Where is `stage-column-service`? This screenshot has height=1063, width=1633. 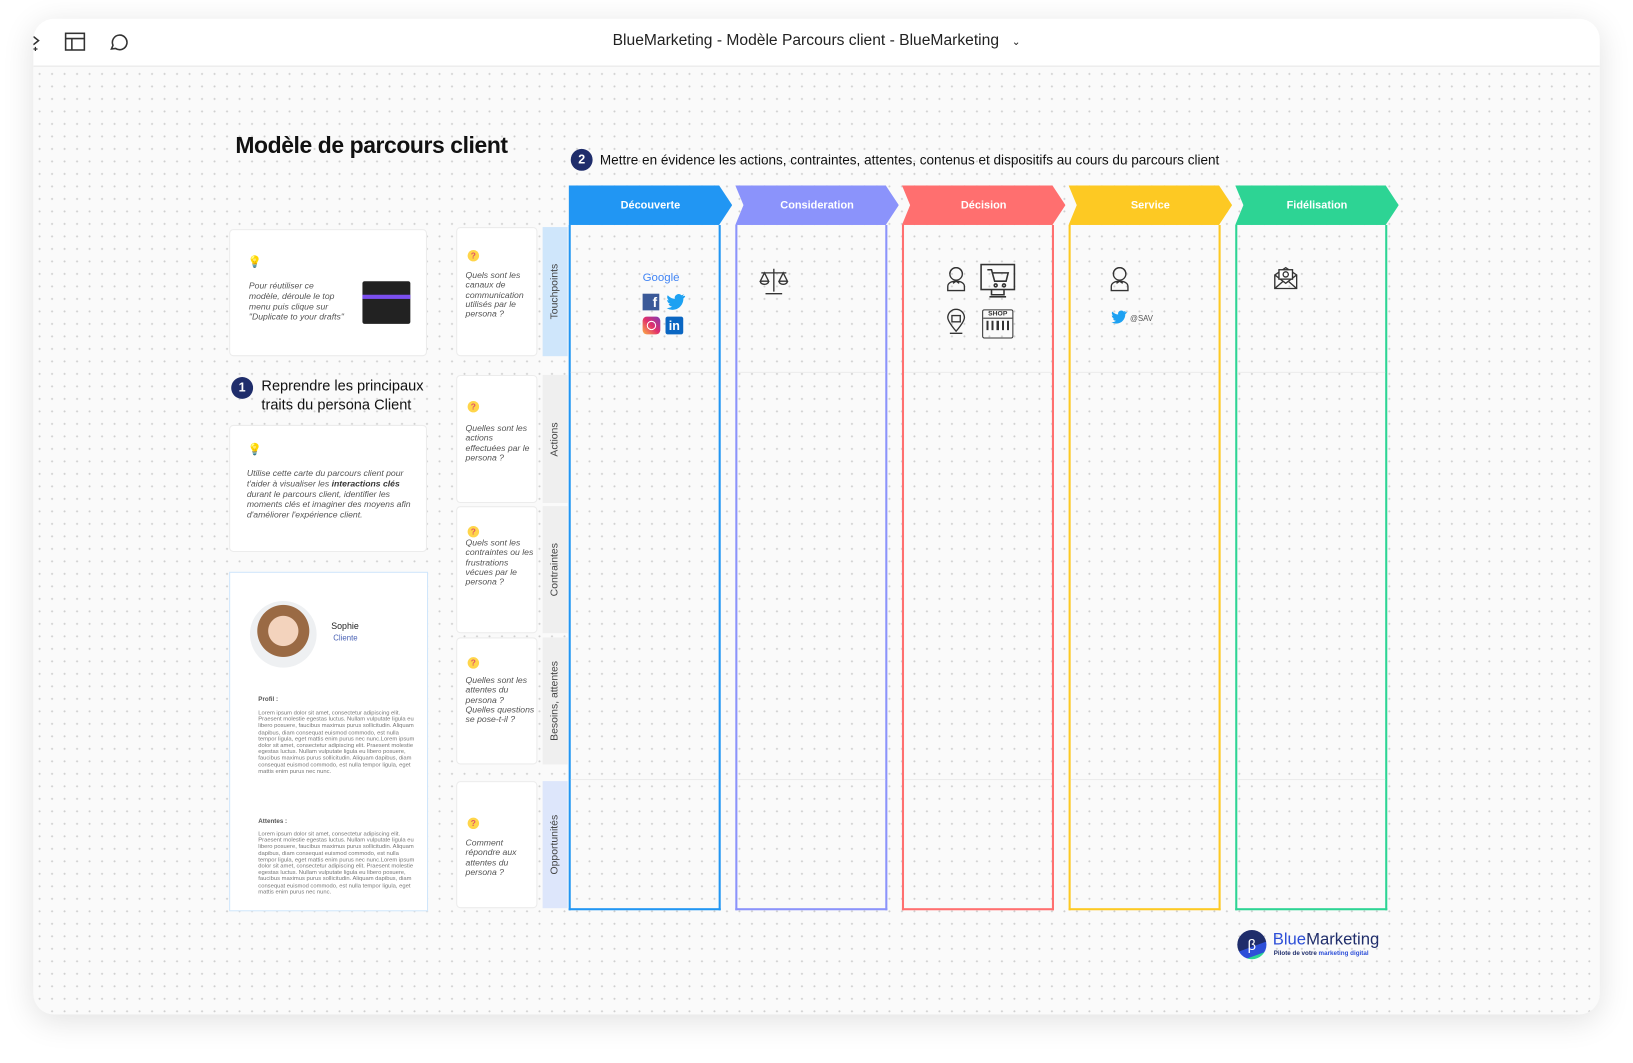
stage-column-service is located at coordinates (1144, 567).